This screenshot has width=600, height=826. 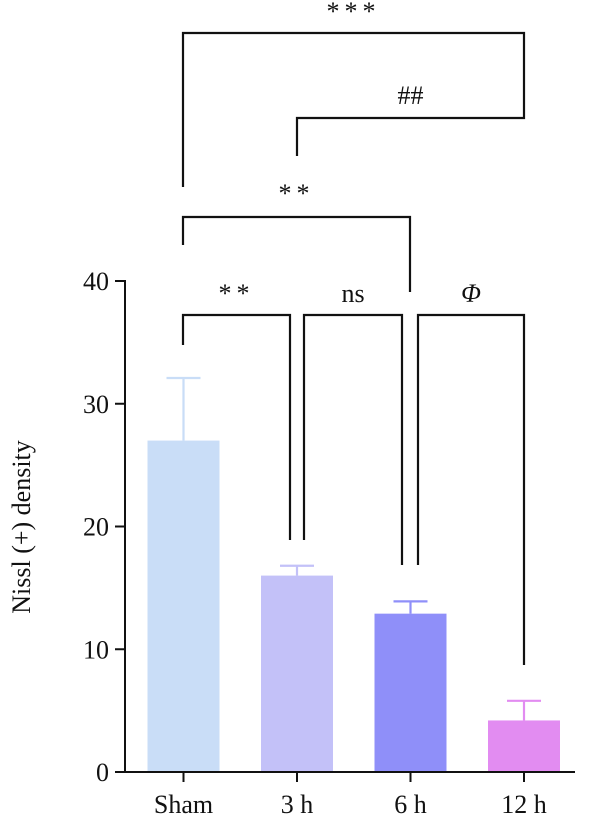 What do you see at coordinates (297, 193) in the screenshot?
I see `significance-label-3: **` at bounding box center [297, 193].